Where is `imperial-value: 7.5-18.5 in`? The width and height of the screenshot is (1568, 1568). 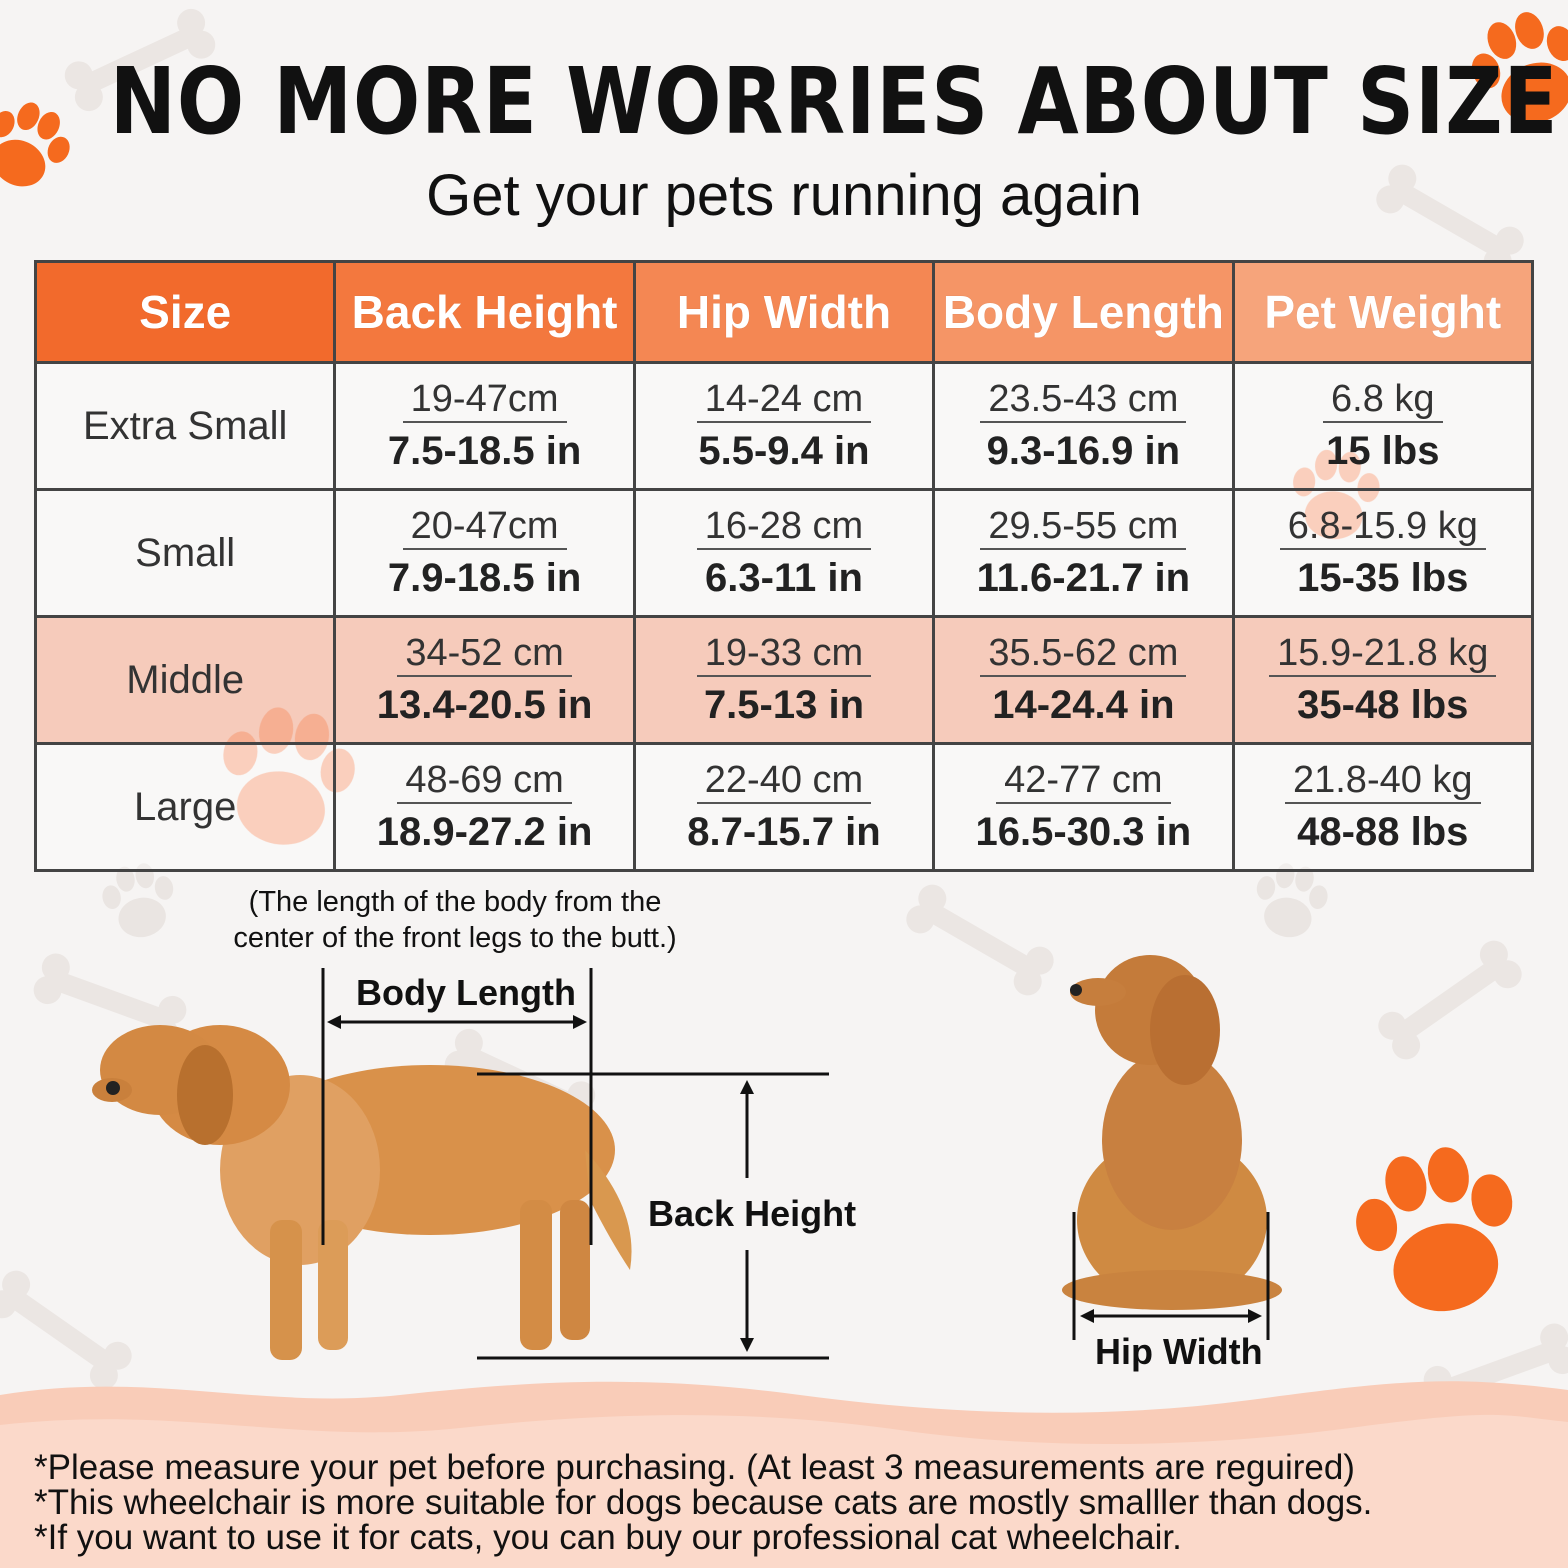 imperial-value: 7.5-18.5 in is located at coordinates (484, 450).